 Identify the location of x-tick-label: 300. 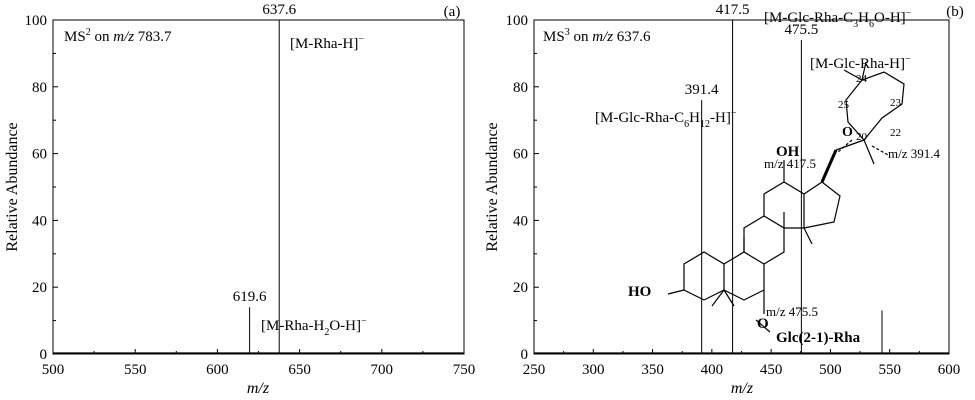
(593, 370).